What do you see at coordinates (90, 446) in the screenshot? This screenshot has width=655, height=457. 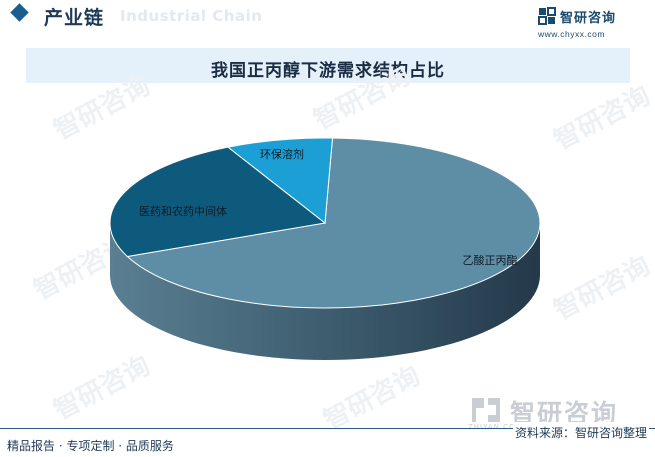 I see `footer-slogan: 精品报告 · 专项定制 · 品质服务` at bounding box center [90, 446].